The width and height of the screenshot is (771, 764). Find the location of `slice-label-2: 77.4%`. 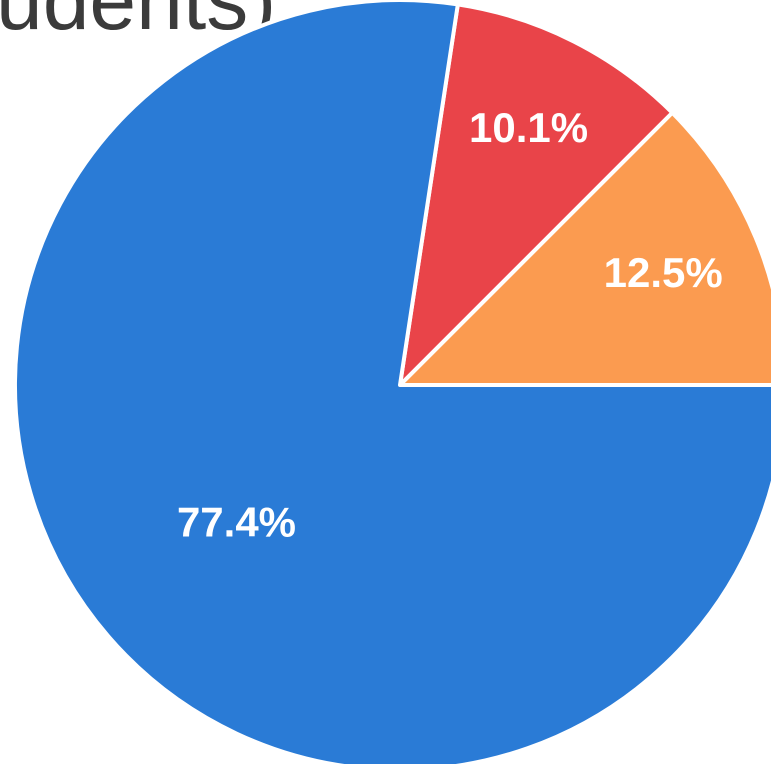

slice-label-2: 77.4% is located at coordinates (236, 522).